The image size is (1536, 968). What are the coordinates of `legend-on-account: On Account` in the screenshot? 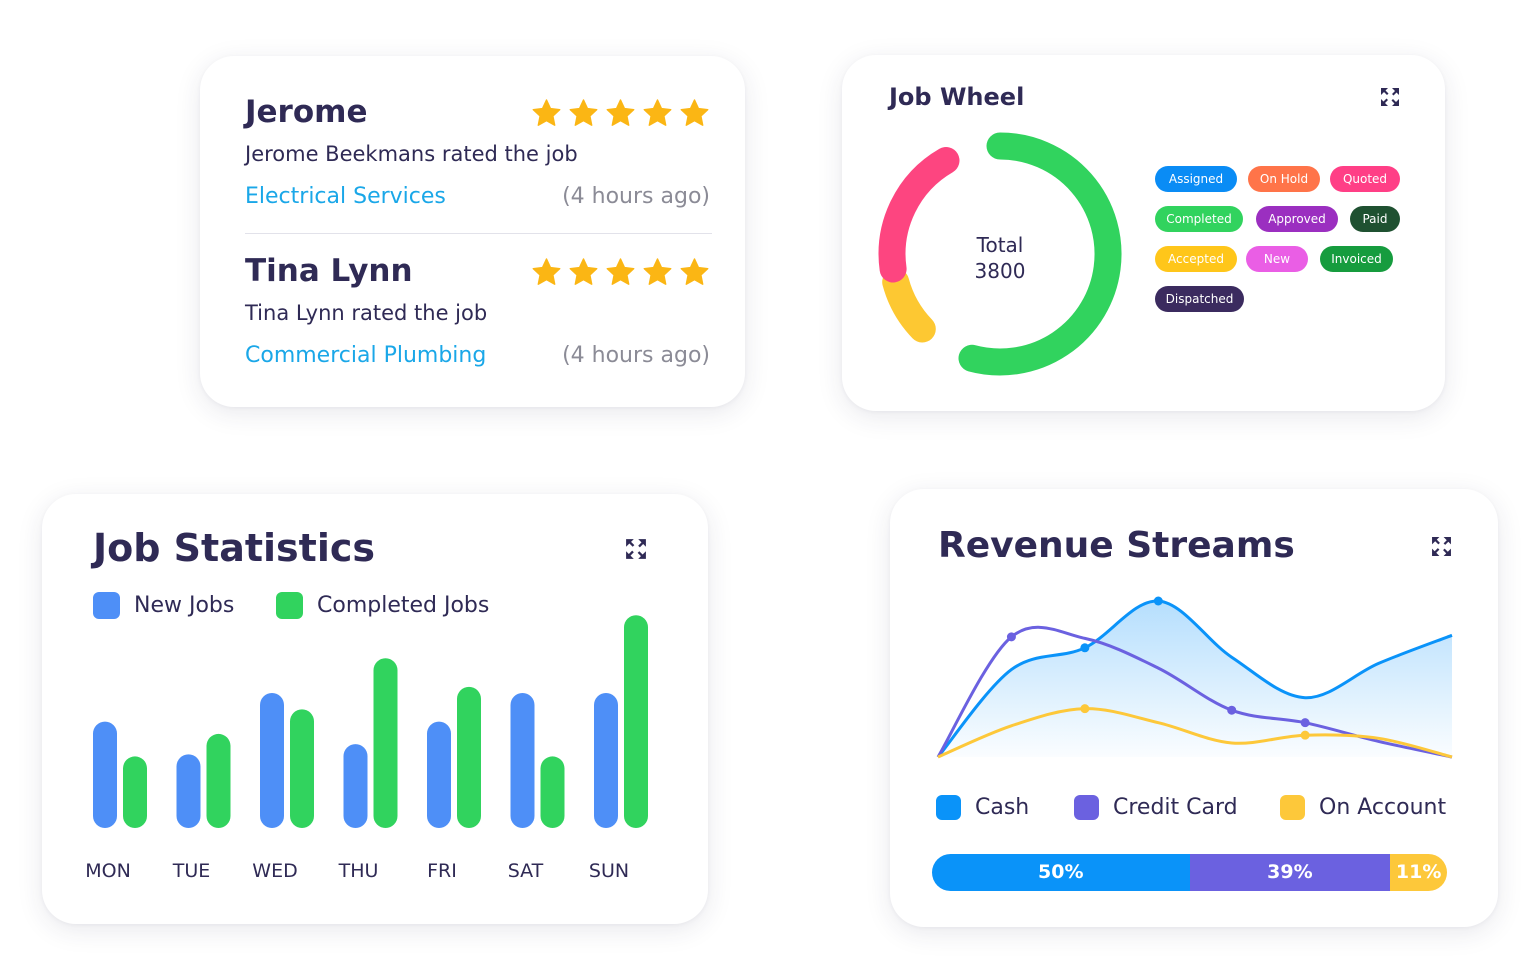 It's located at (1363, 807).